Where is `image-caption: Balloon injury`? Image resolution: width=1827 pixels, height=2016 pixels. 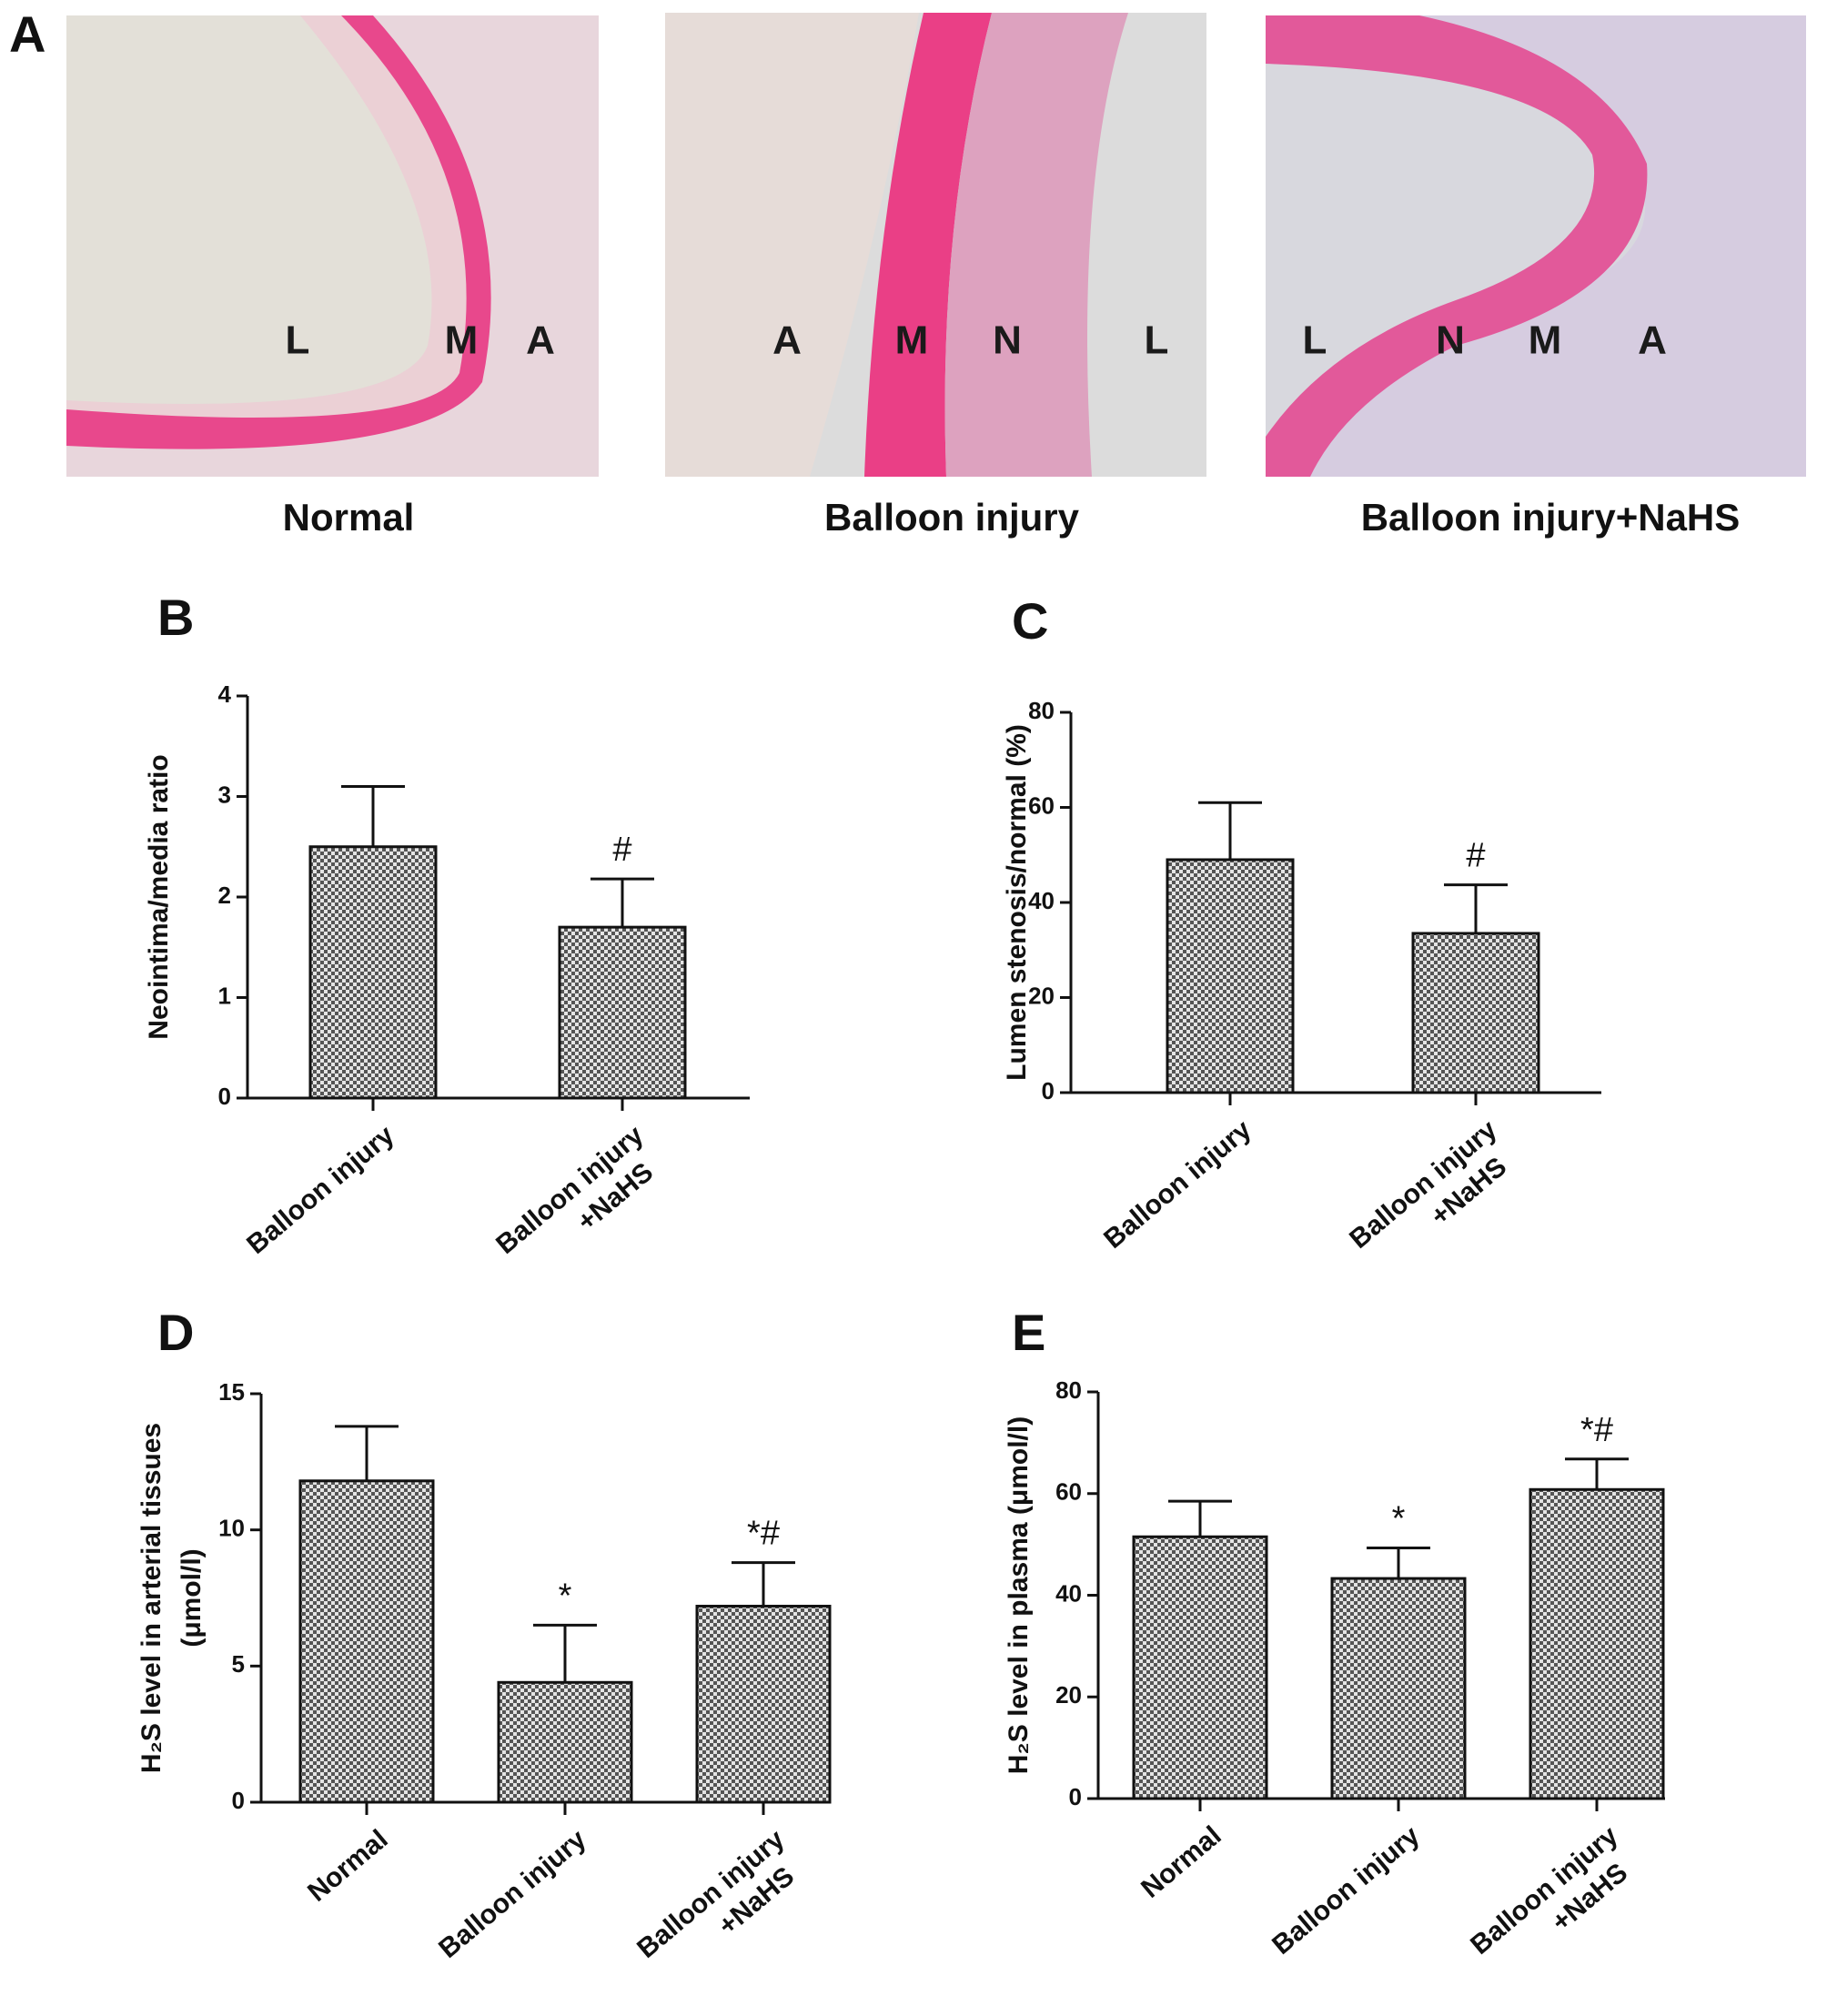 image-caption: Balloon injury is located at coordinates (952, 518).